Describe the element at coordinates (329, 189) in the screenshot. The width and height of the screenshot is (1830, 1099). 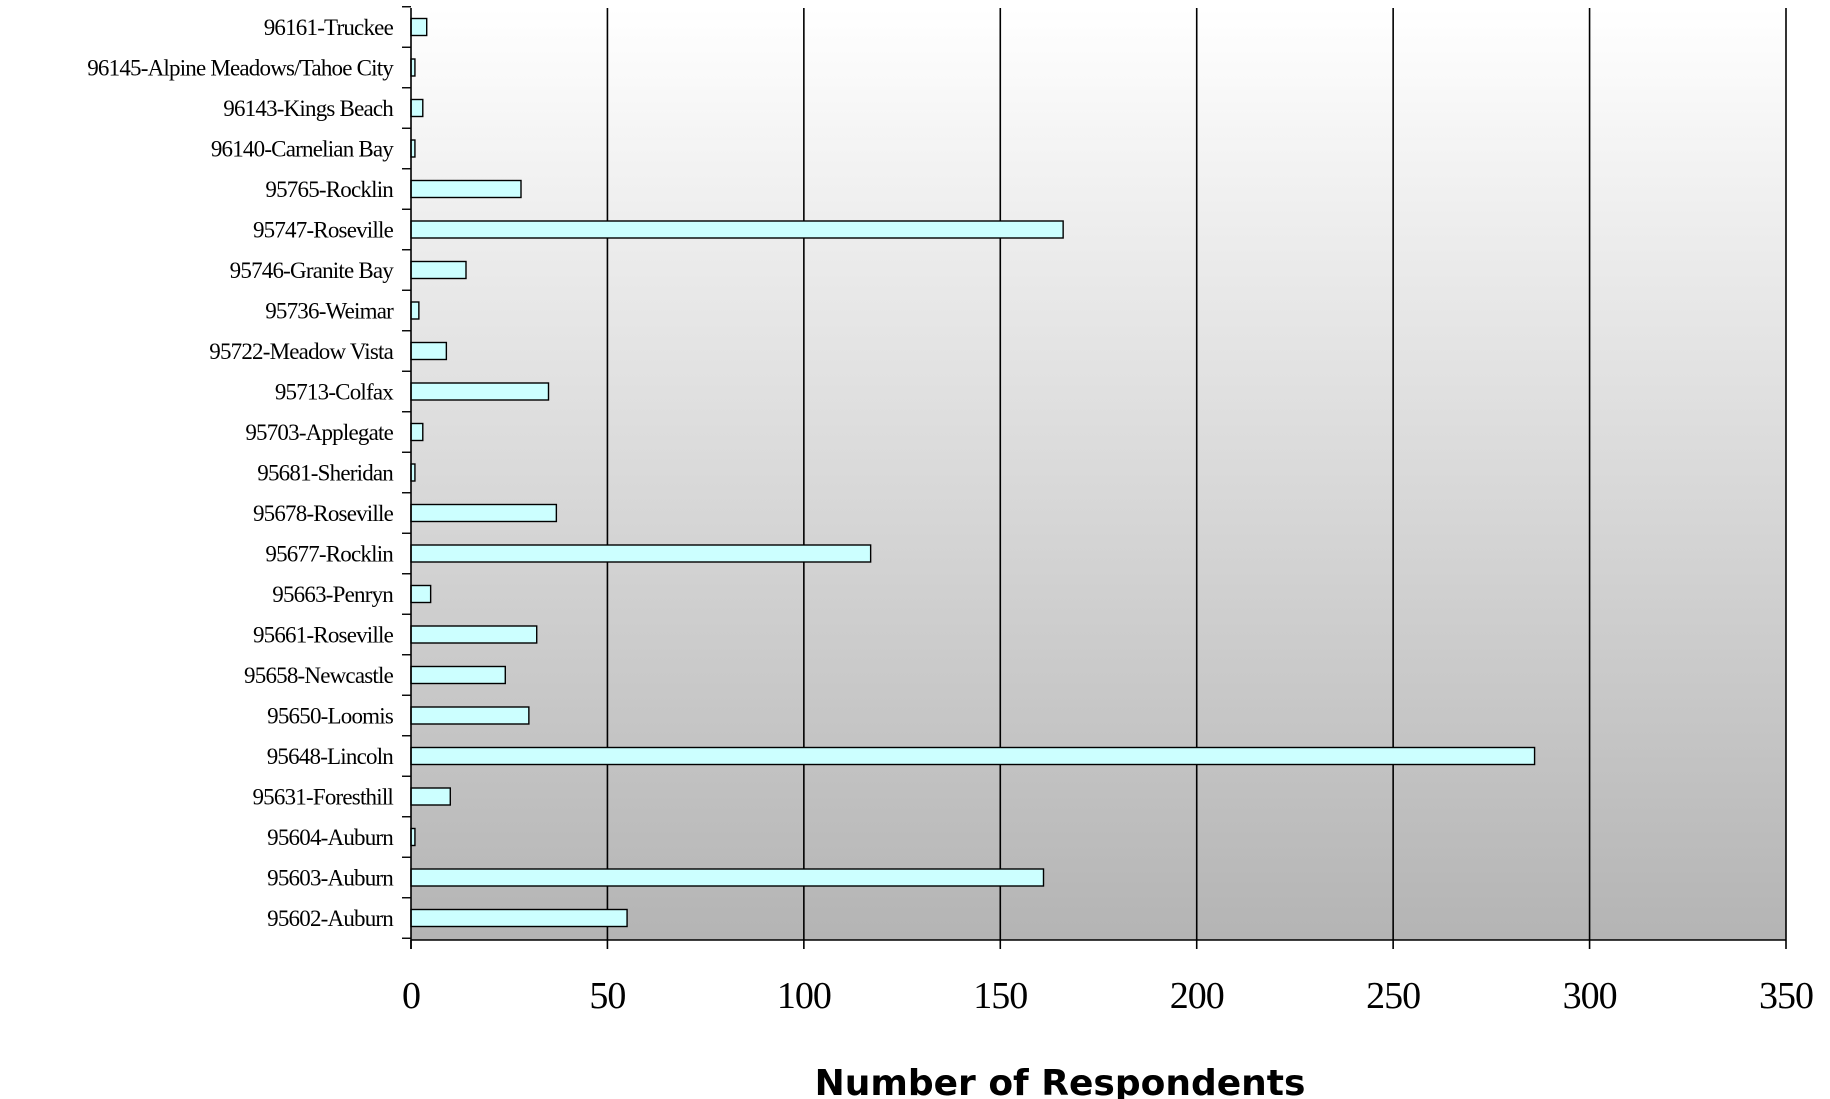
I see `category-label: 95765-Rocklin` at that location.